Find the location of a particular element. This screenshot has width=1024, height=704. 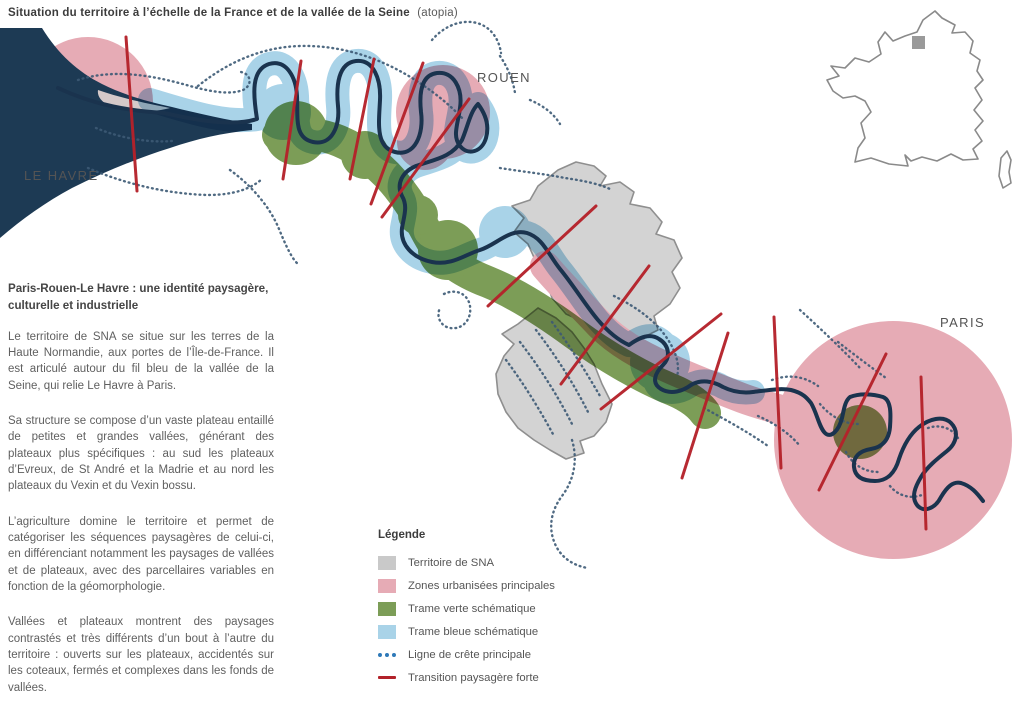

territory-marker is located at coordinates (918, 42).